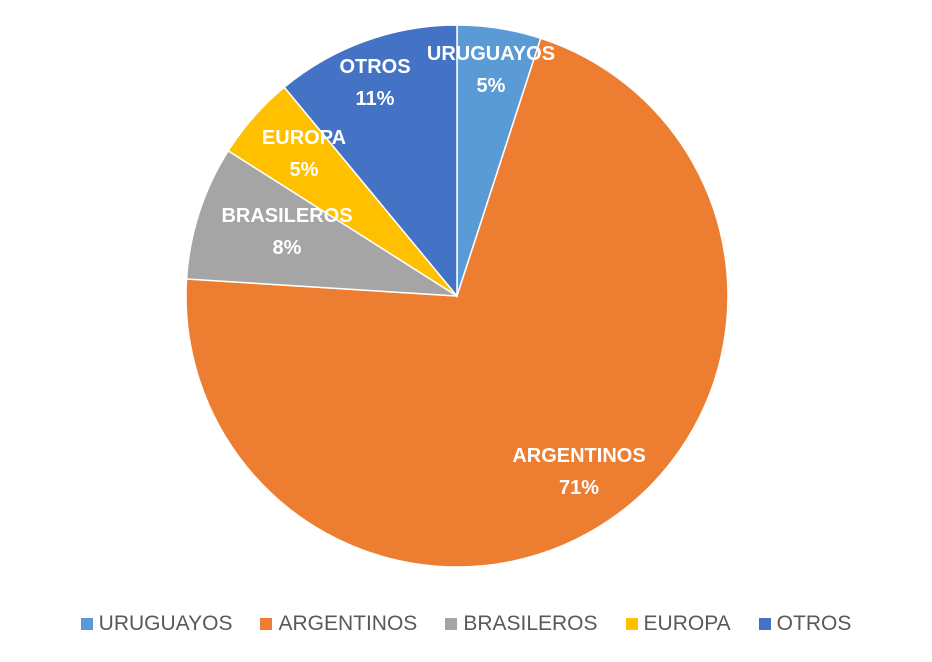  I want to click on legend-item-europa: EUROPA, so click(678, 624).